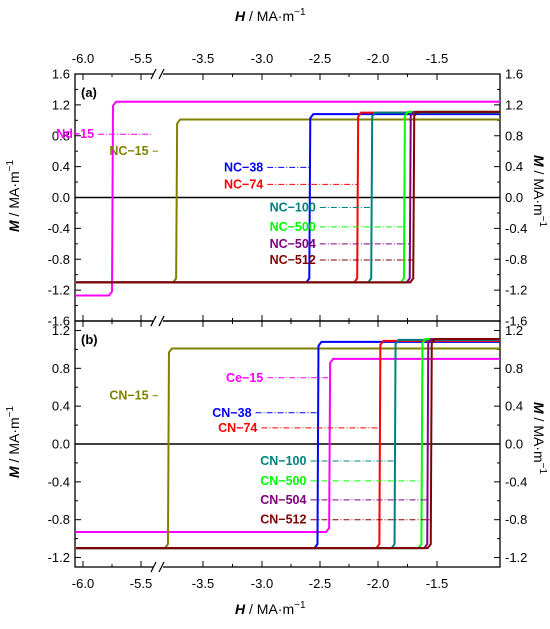 The height and width of the screenshot is (629, 550). Describe the element at coordinates (128, 396) in the screenshot. I see `legend-label: CN−15` at that location.